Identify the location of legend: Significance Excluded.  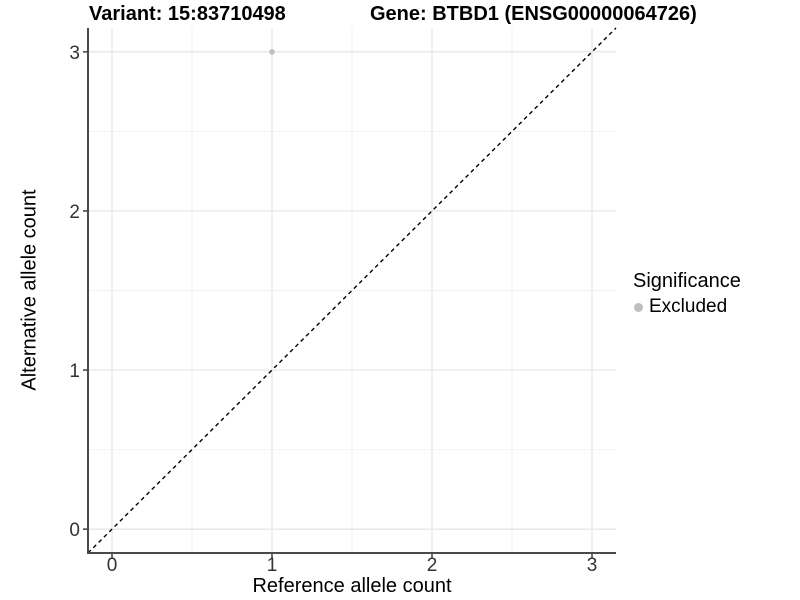
(687, 294).